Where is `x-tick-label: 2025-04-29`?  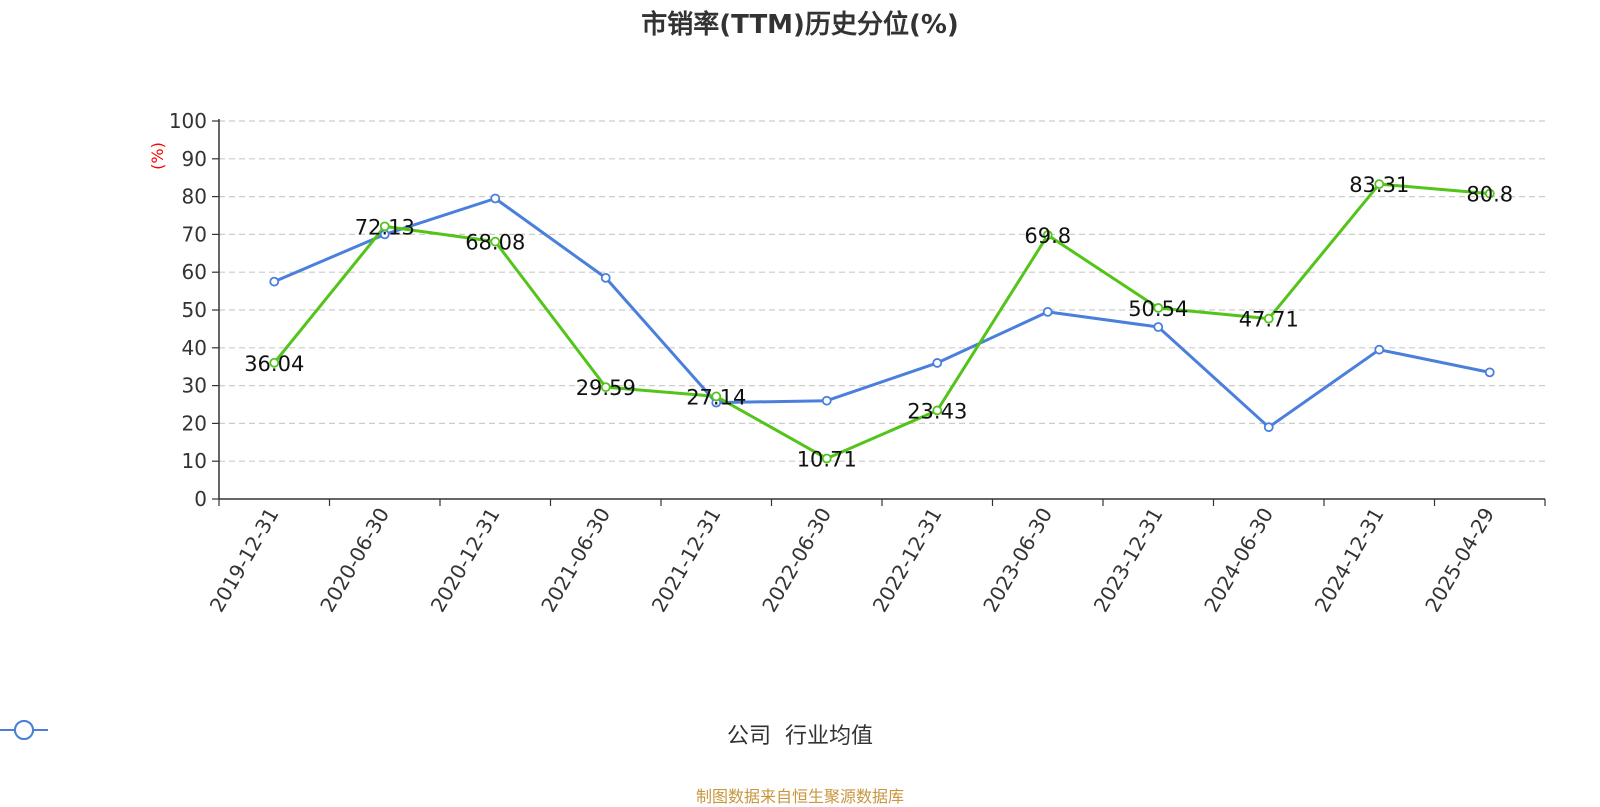 x-tick-label: 2025-04-29 is located at coordinates (1459, 560).